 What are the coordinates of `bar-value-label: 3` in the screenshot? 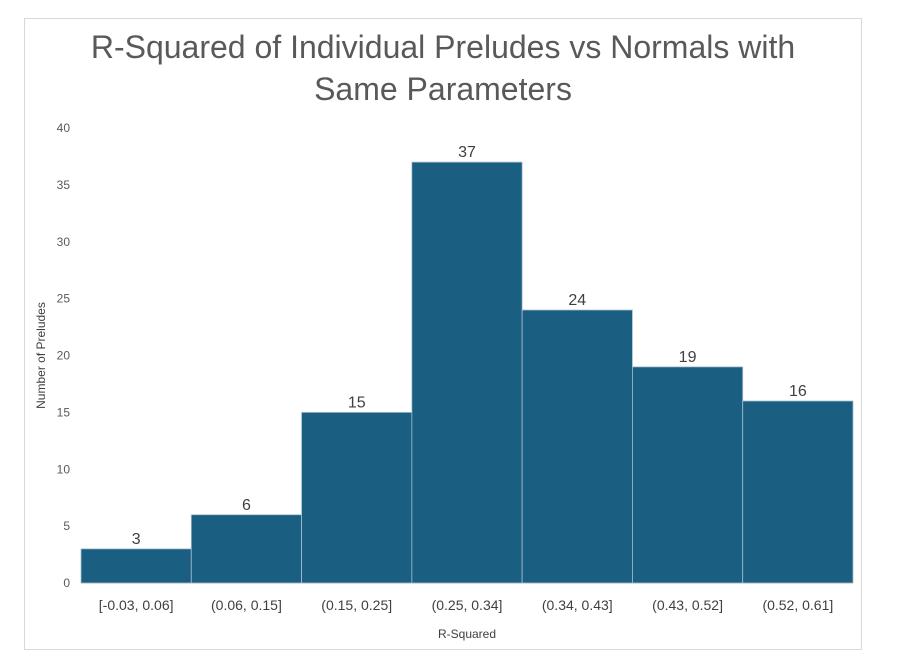 It's located at (136, 539).